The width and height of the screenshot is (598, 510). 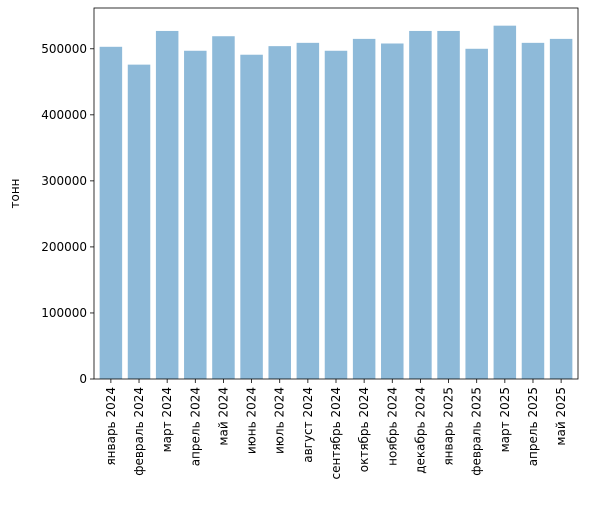 I want to click on x-tick-label: август 2024, so click(x=308, y=425).